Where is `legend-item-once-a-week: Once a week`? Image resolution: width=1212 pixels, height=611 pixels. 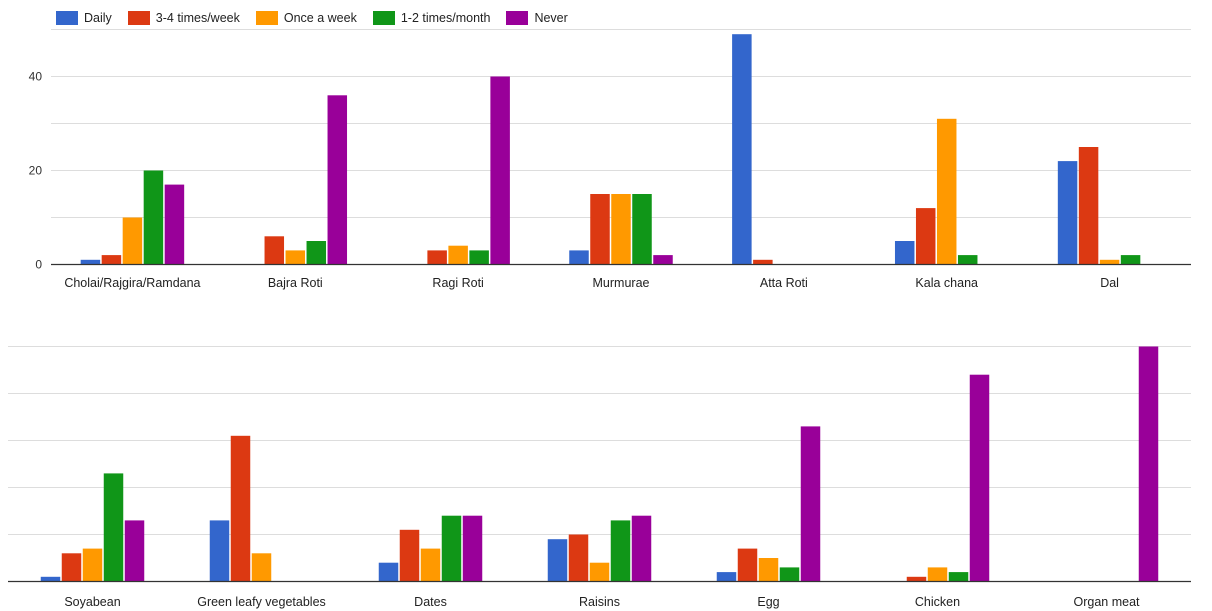
legend-item-once-a-week: Once a week is located at coordinates (306, 18).